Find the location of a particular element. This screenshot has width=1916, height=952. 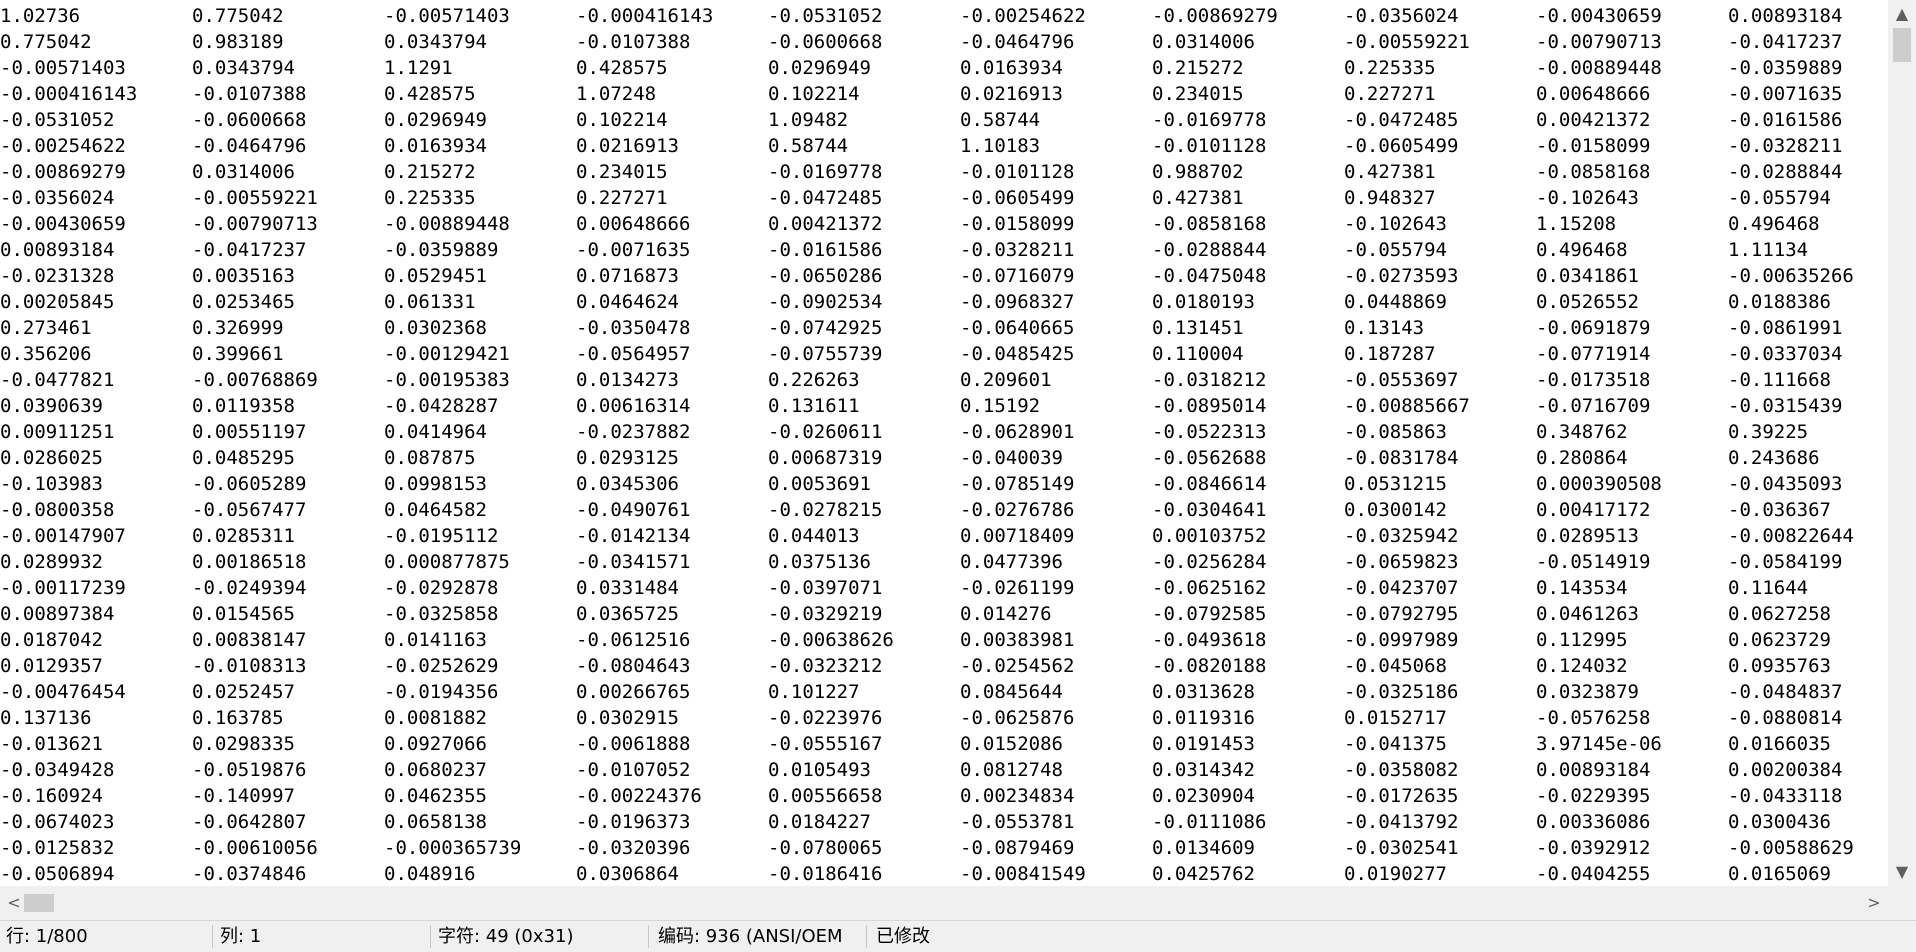

scroll-right-icon: > is located at coordinates (1874, 902).